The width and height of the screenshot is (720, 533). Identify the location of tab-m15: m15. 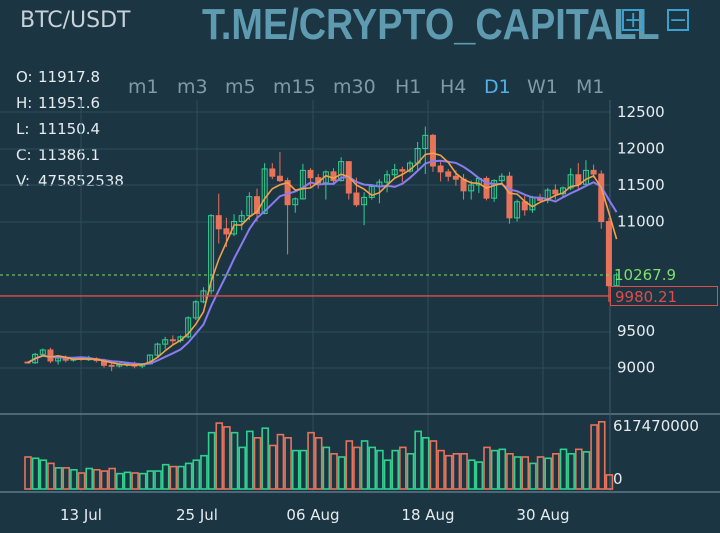
(294, 87).